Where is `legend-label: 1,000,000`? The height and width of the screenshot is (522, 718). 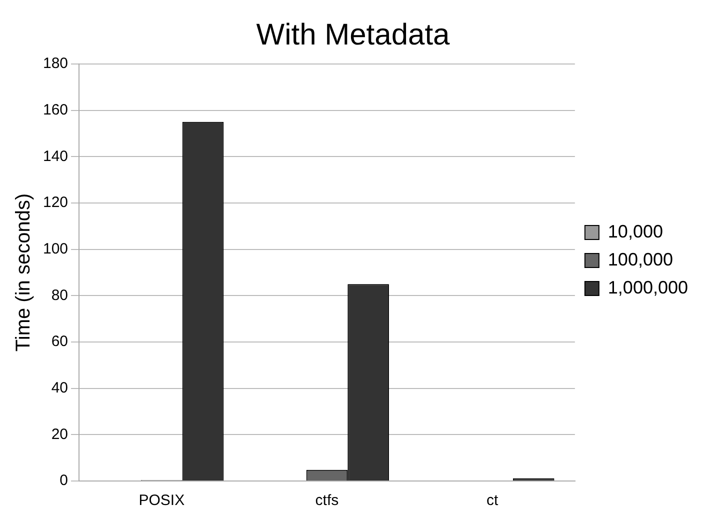 legend-label: 1,000,000 is located at coordinates (648, 287).